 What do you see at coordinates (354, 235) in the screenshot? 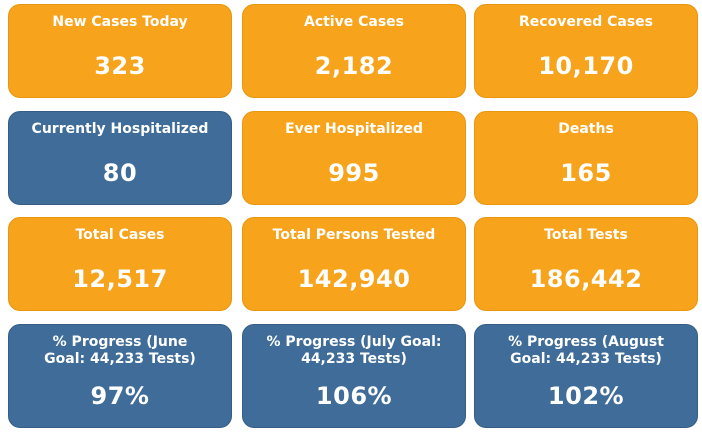
I see `tile-label: Total Persons Tested` at bounding box center [354, 235].